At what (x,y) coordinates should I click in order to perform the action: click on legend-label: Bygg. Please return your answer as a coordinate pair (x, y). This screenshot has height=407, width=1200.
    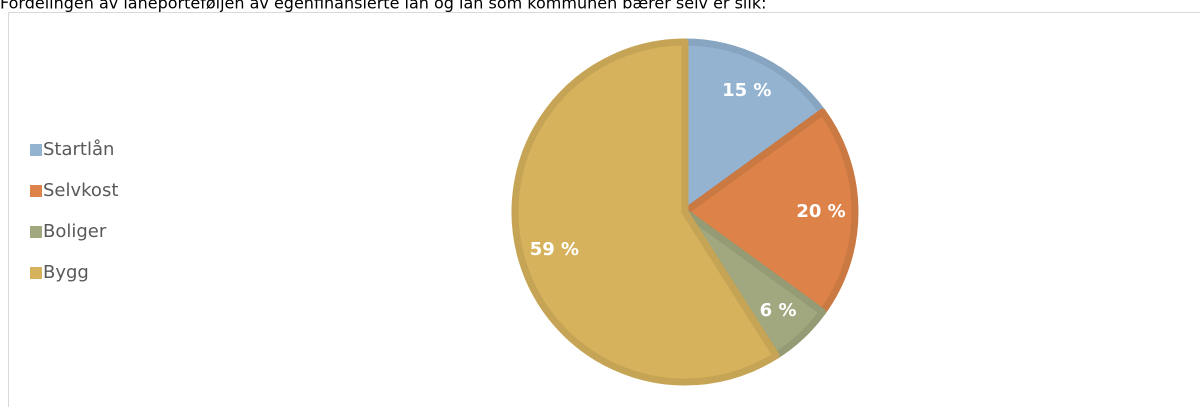
    Looking at the image, I should click on (66, 272).